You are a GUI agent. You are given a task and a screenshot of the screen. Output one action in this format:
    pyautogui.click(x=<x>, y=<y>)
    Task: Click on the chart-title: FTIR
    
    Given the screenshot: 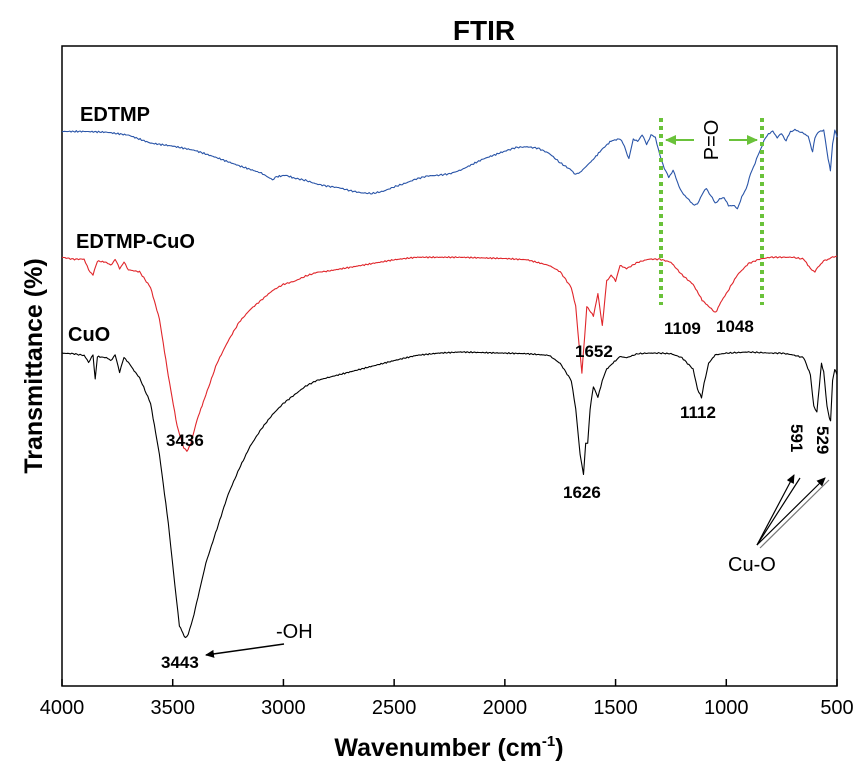 What is the action you would take?
    pyautogui.click(x=484, y=30)
    